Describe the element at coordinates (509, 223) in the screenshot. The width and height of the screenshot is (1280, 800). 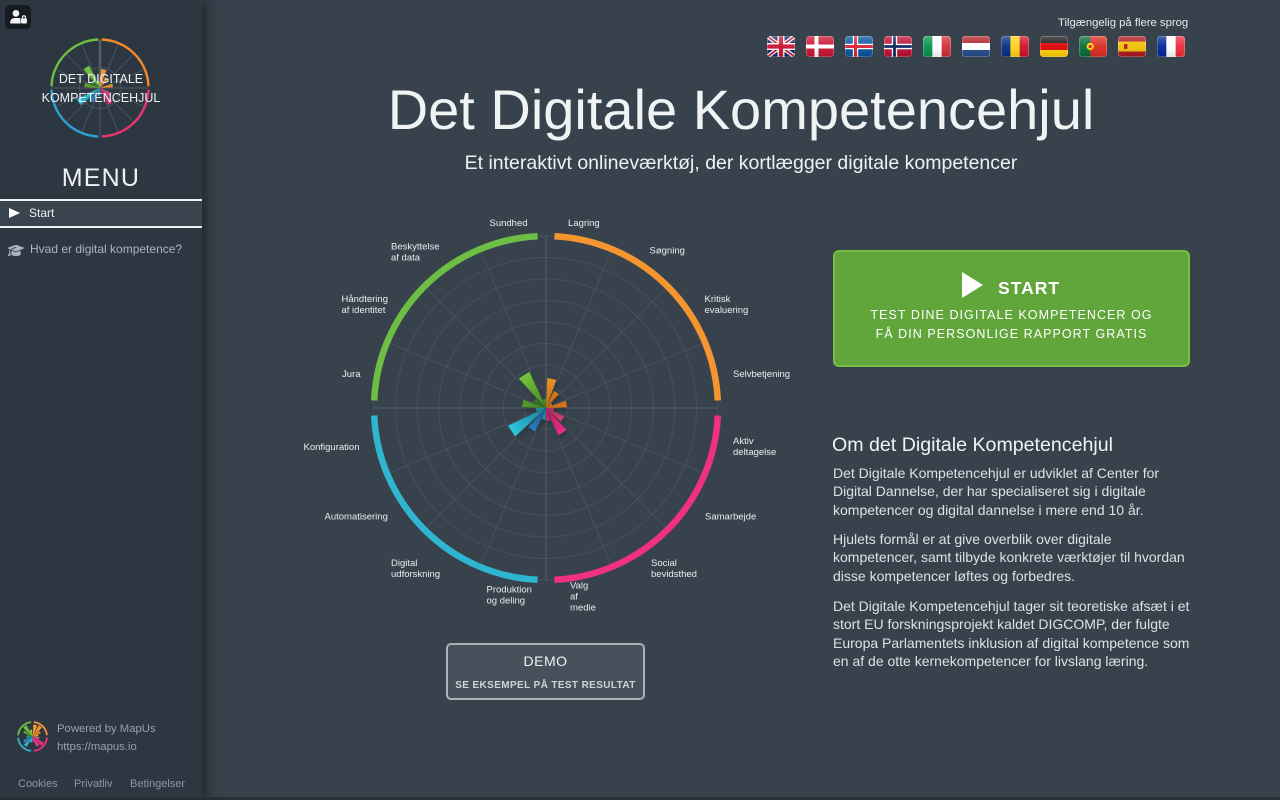
I see `svg-text: Sundhed` at that location.